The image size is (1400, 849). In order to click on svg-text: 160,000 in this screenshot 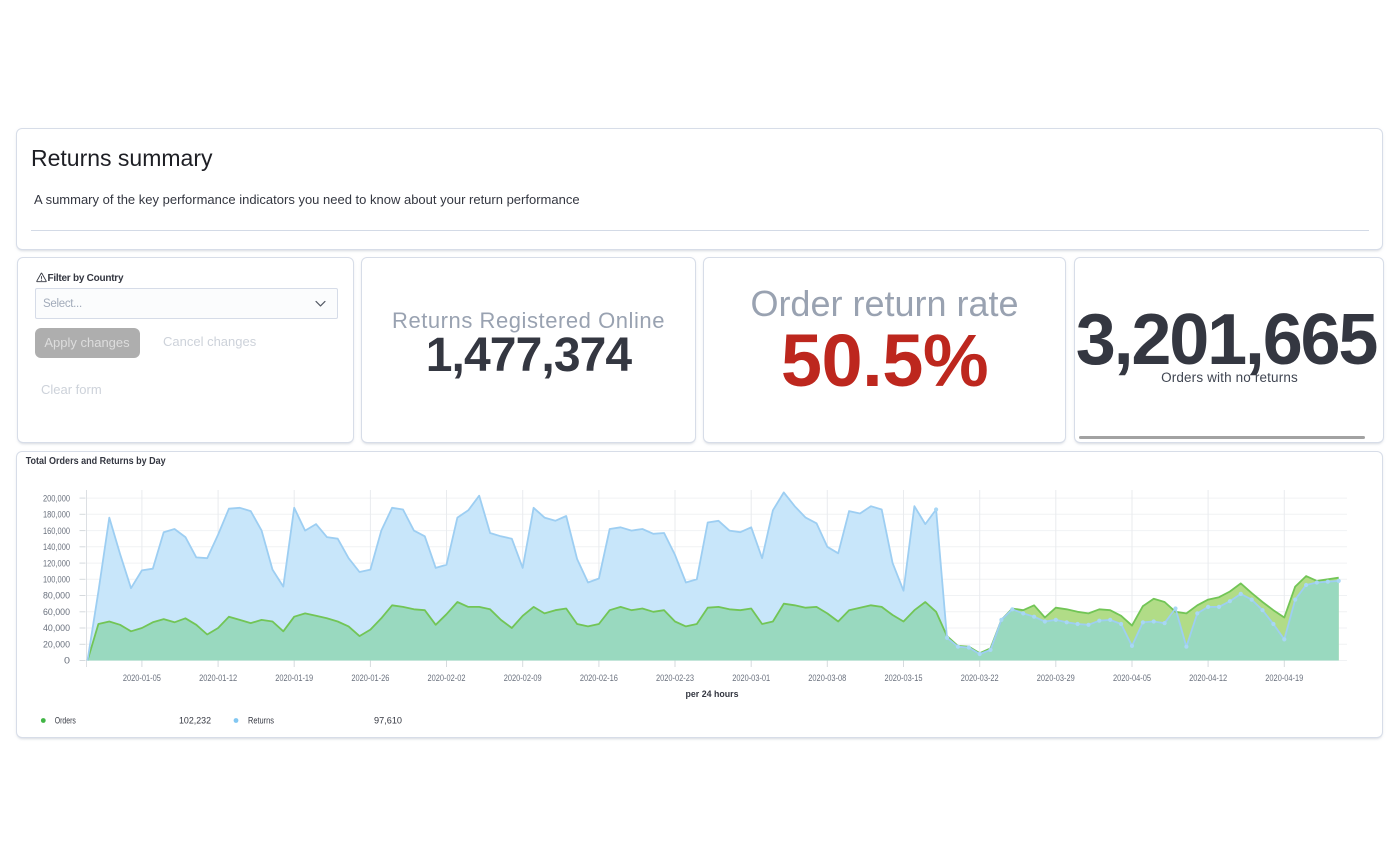, I will do `click(56, 531)`.